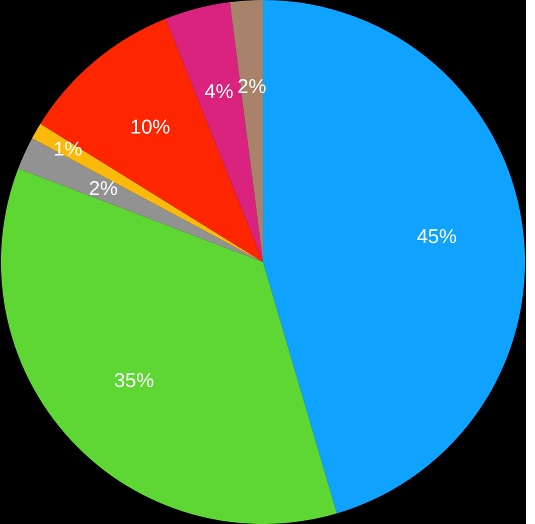 The height and width of the screenshot is (524, 535). I want to click on data-label: 35%, so click(134, 381).